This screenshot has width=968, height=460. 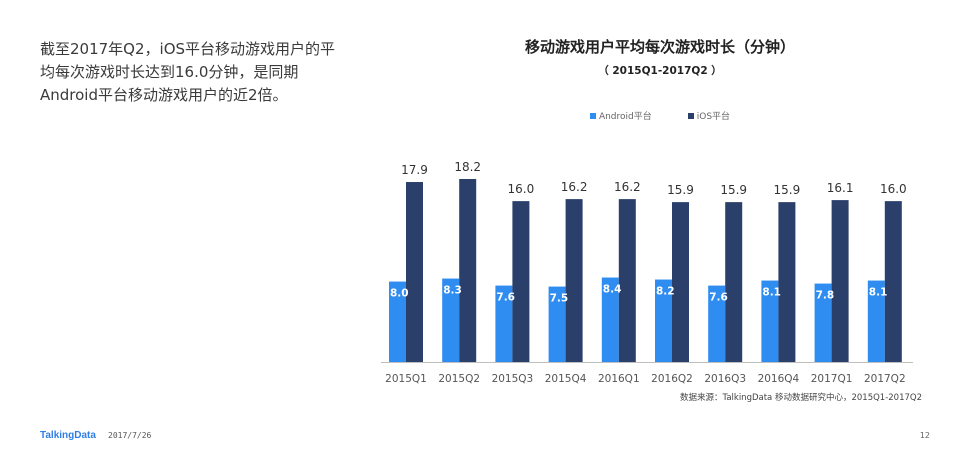 I want to click on bar-ios-2016Q3, so click(x=734, y=282).